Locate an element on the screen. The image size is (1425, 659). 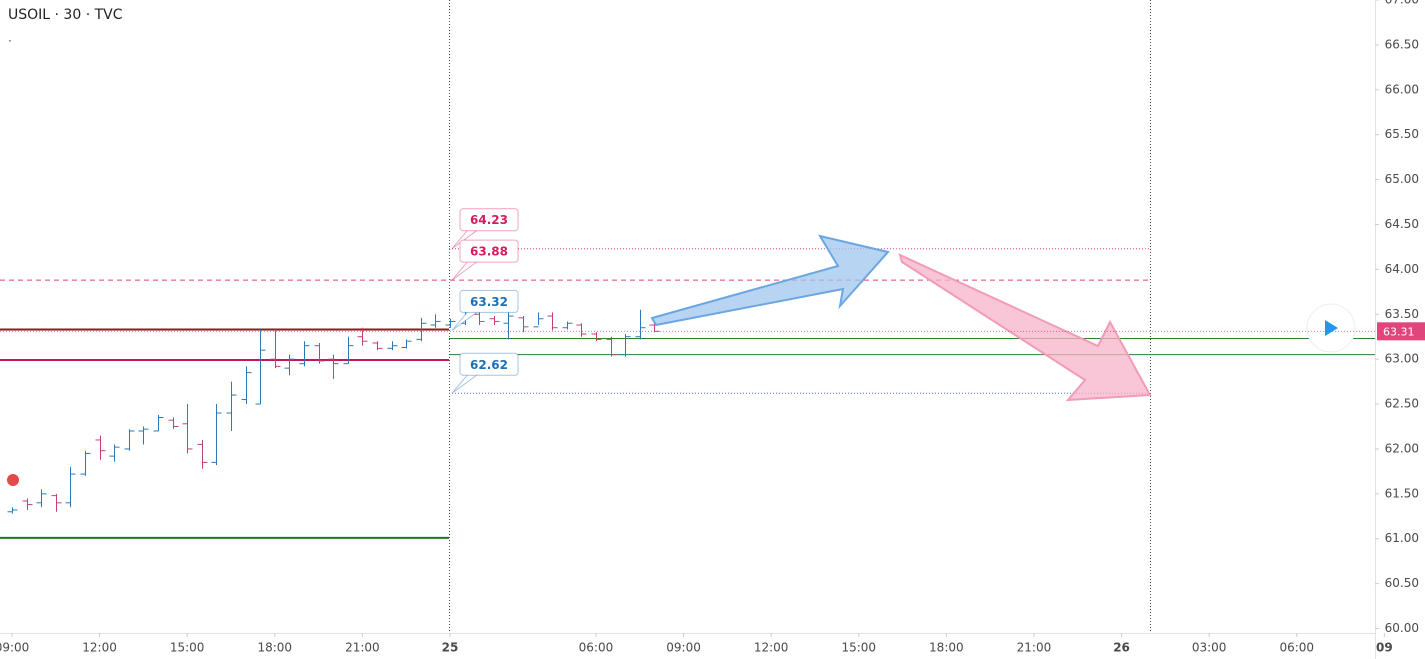
callout-label: 63.32 is located at coordinates (489, 302).